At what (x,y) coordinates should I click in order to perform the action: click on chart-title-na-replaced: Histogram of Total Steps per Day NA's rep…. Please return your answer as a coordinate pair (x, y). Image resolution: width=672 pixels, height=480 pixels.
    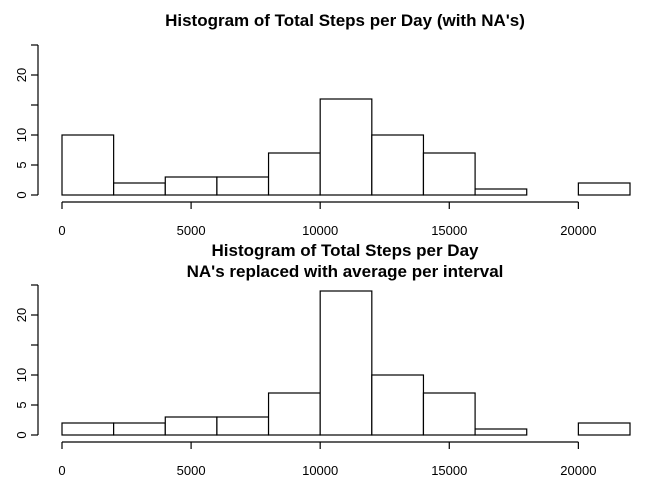
    Looking at the image, I should click on (345, 261).